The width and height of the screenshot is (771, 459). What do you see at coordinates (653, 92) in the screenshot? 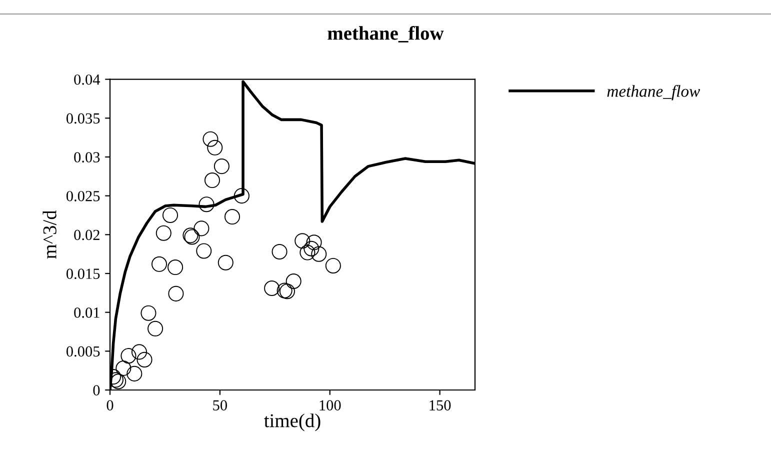
I see `text: methane_flow` at bounding box center [653, 92].